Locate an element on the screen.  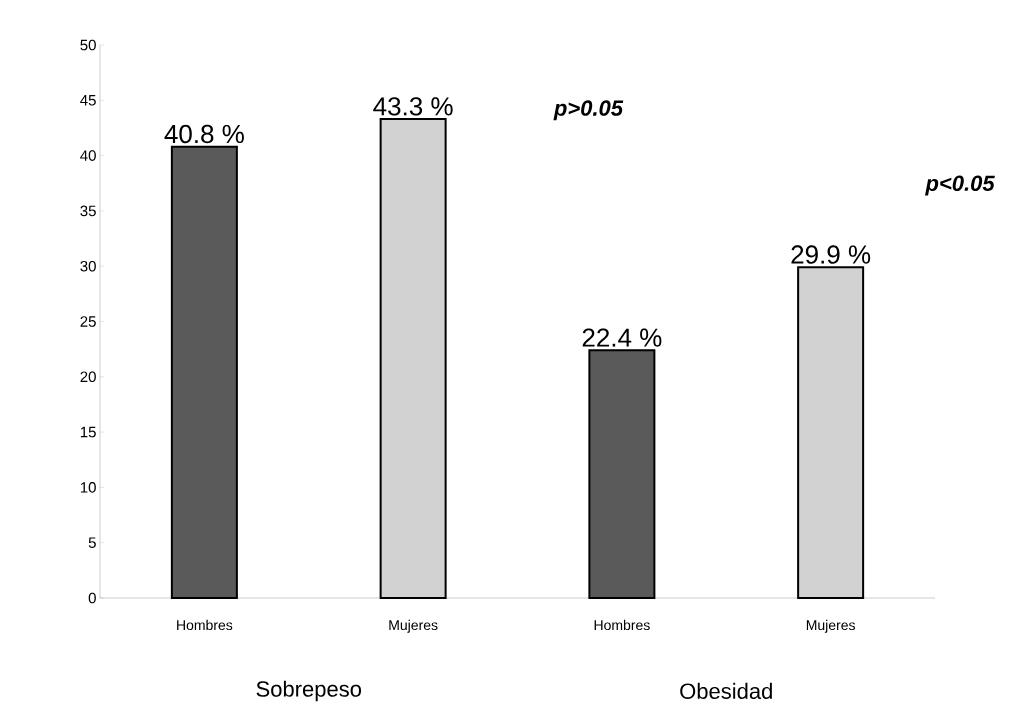
y-tick-label: 30 is located at coordinates (88, 266).